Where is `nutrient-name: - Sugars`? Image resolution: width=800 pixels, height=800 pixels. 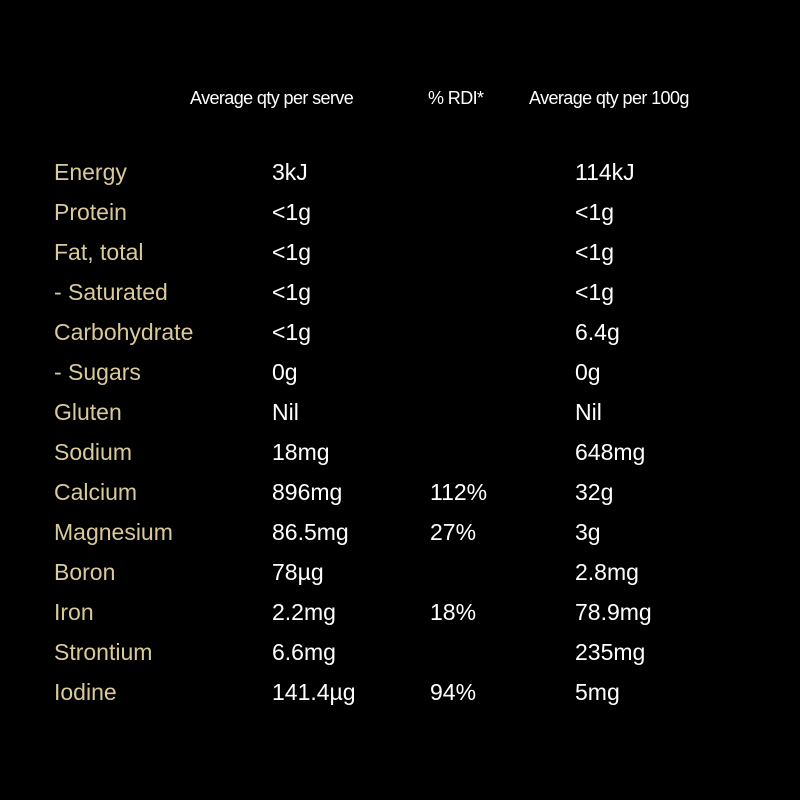 nutrient-name: - Sugars is located at coordinates (97, 372).